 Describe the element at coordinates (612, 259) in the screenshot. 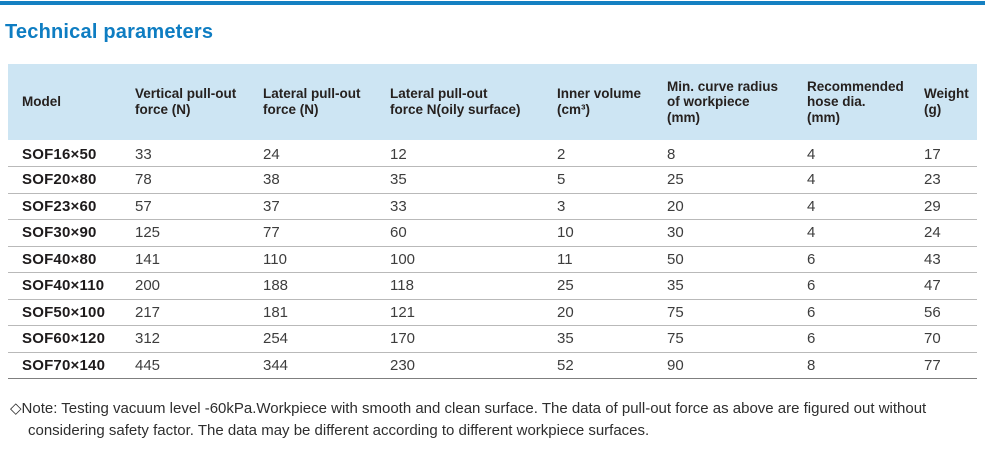

I see `cell-inner-volume: 11` at that location.